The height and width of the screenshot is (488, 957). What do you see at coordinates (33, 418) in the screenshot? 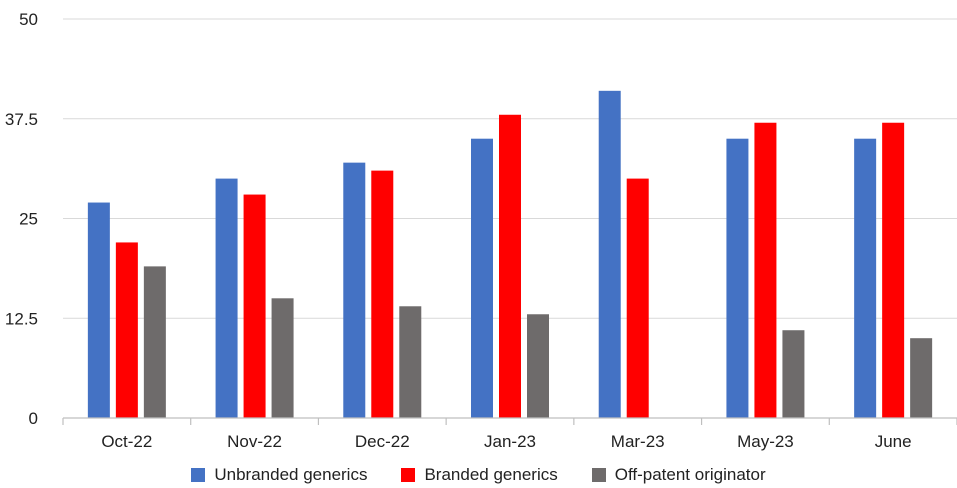
I see `y-tick-label: 0` at bounding box center [33, 418].